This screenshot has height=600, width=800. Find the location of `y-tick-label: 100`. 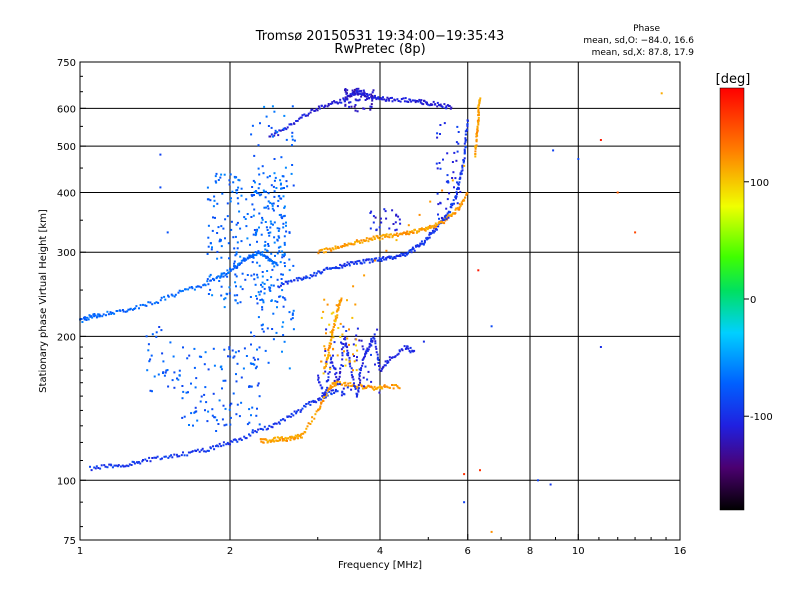

y-tick-label: 100 is located at coordinates (66, 481).